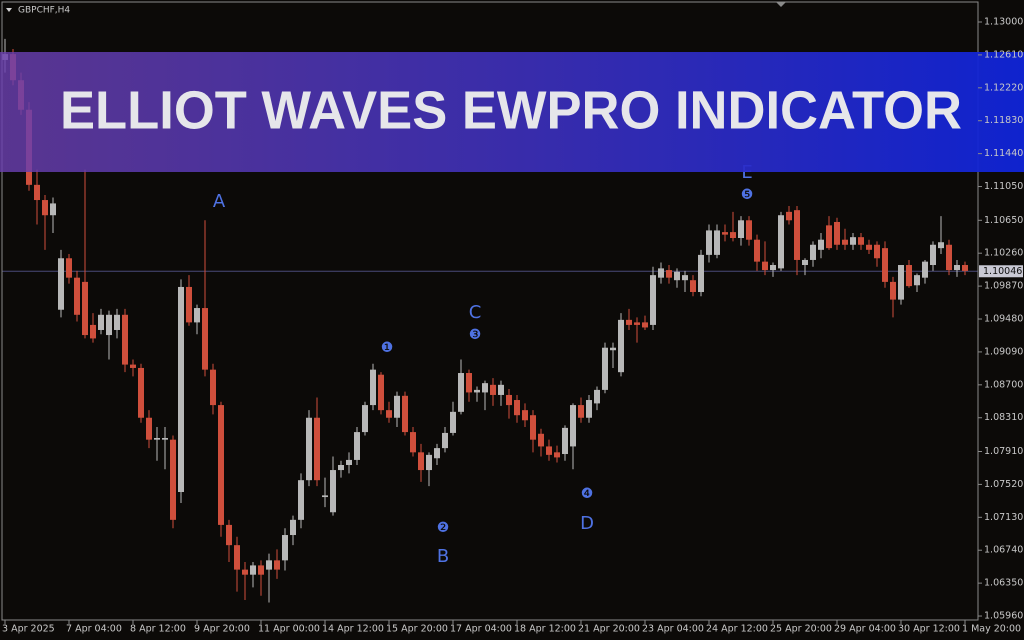  Describe the element at coordinates (1003, 484) in the screenshot. I see `y-tick-label: 1.07520` at that location.